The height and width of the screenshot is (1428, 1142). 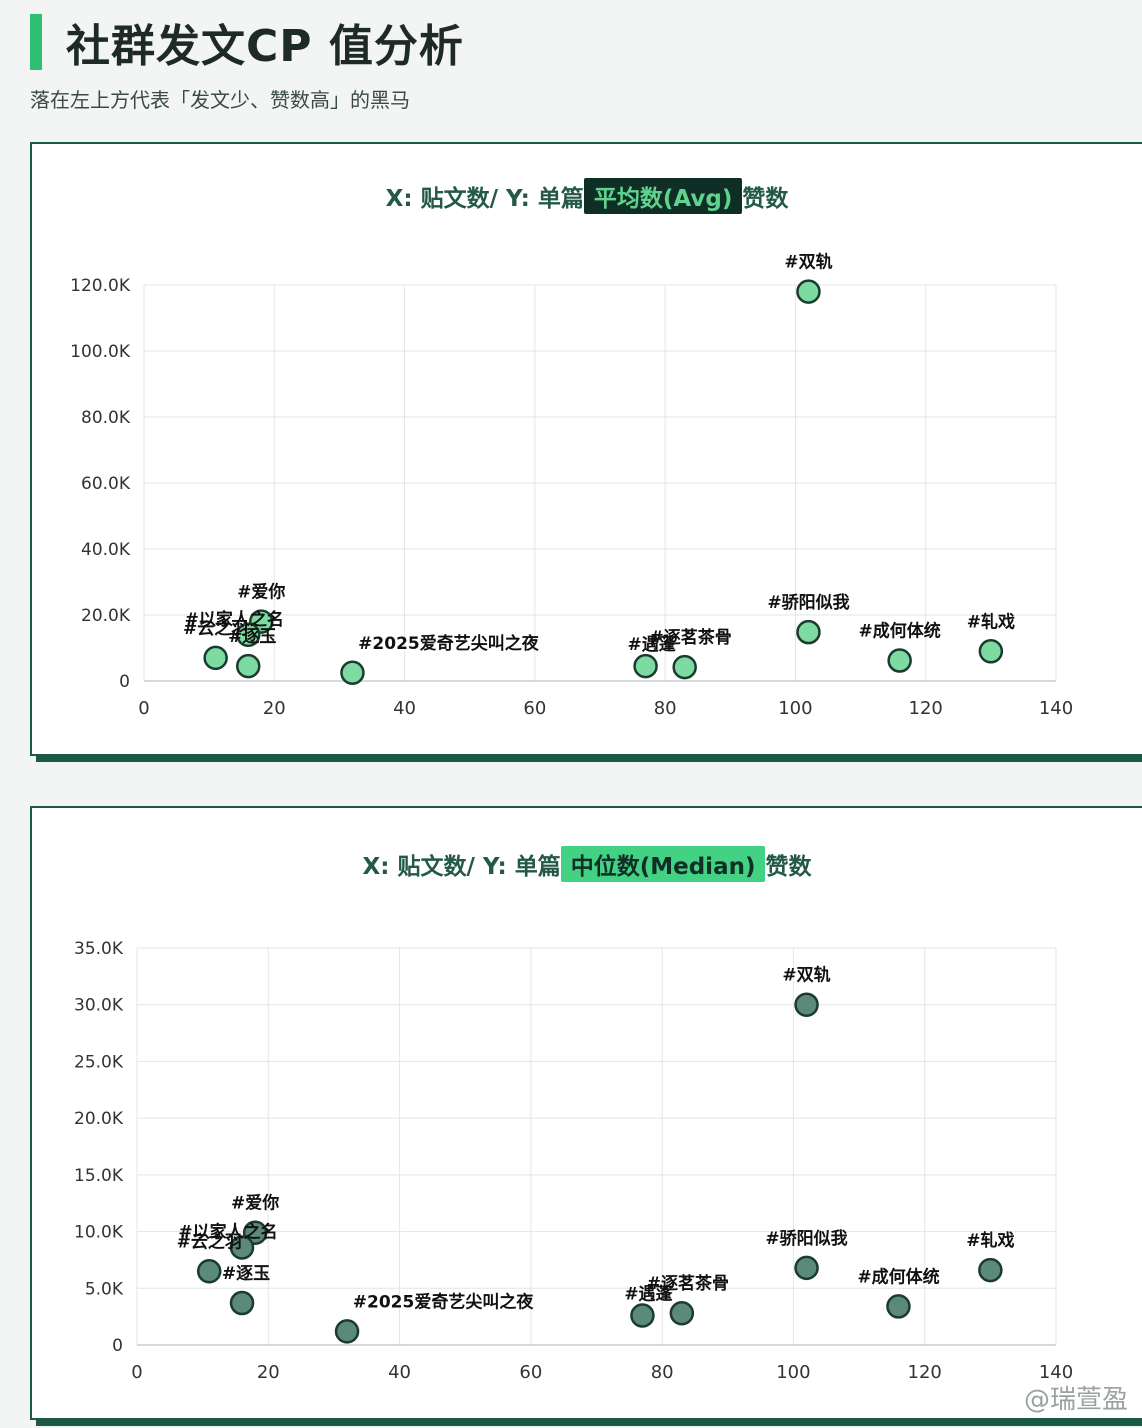 What do you see at coordinates (925, 1372) in the screenshot?
I see `median-x-tick-label: 120` at bounding box center [925, 1372].